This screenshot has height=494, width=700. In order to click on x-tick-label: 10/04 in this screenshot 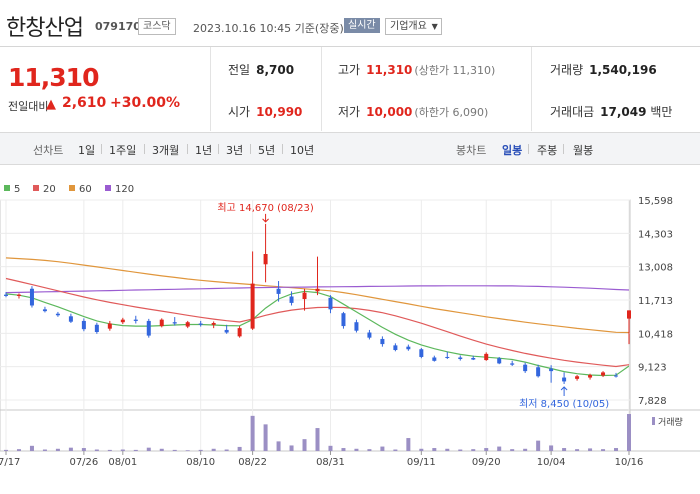, I will do `click(551, 462)`.